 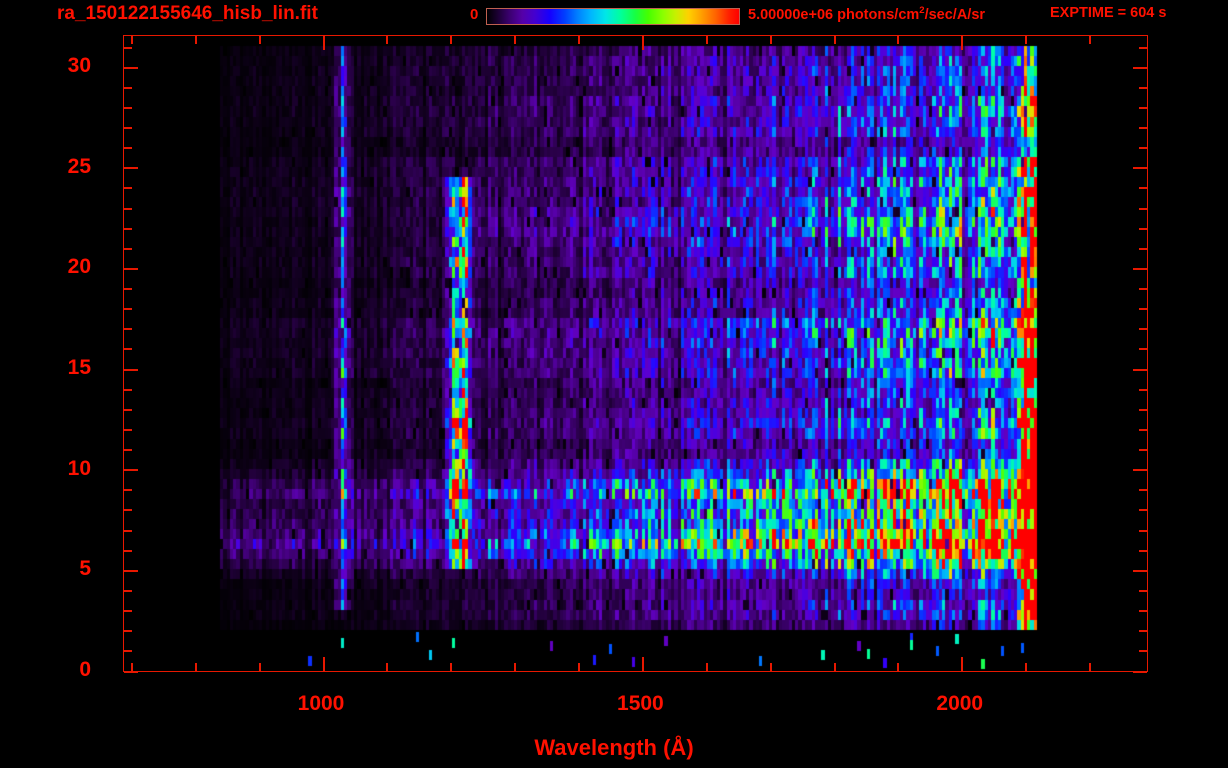 I want to click on colorbar-max-label: 5.00000e+06 photons/cm2/sec/A/sr, so click(x=866, y=14).